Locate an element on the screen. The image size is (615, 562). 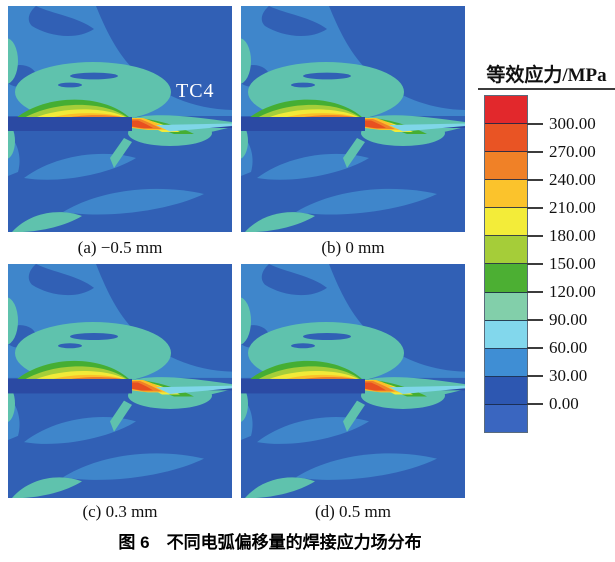
colorbar-tick-label: 90.00 is located at coordinates (568, 319).